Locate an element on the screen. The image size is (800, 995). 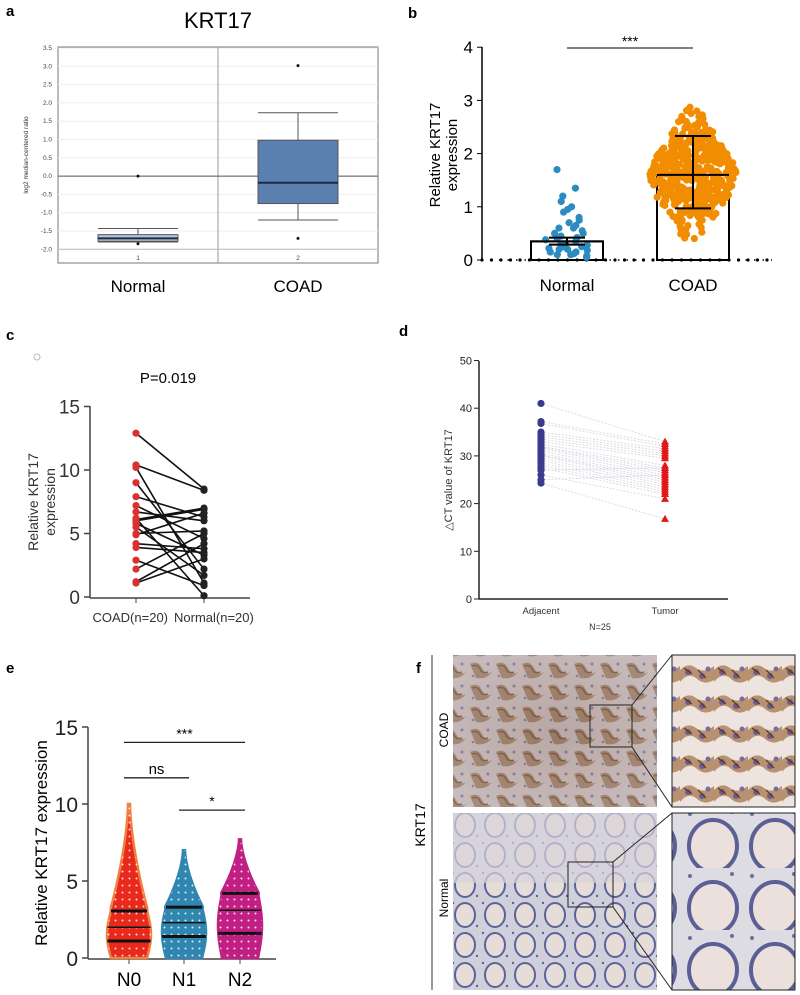
panel-a-xlabel-normal: Normal is located at coordinates (138, 286).